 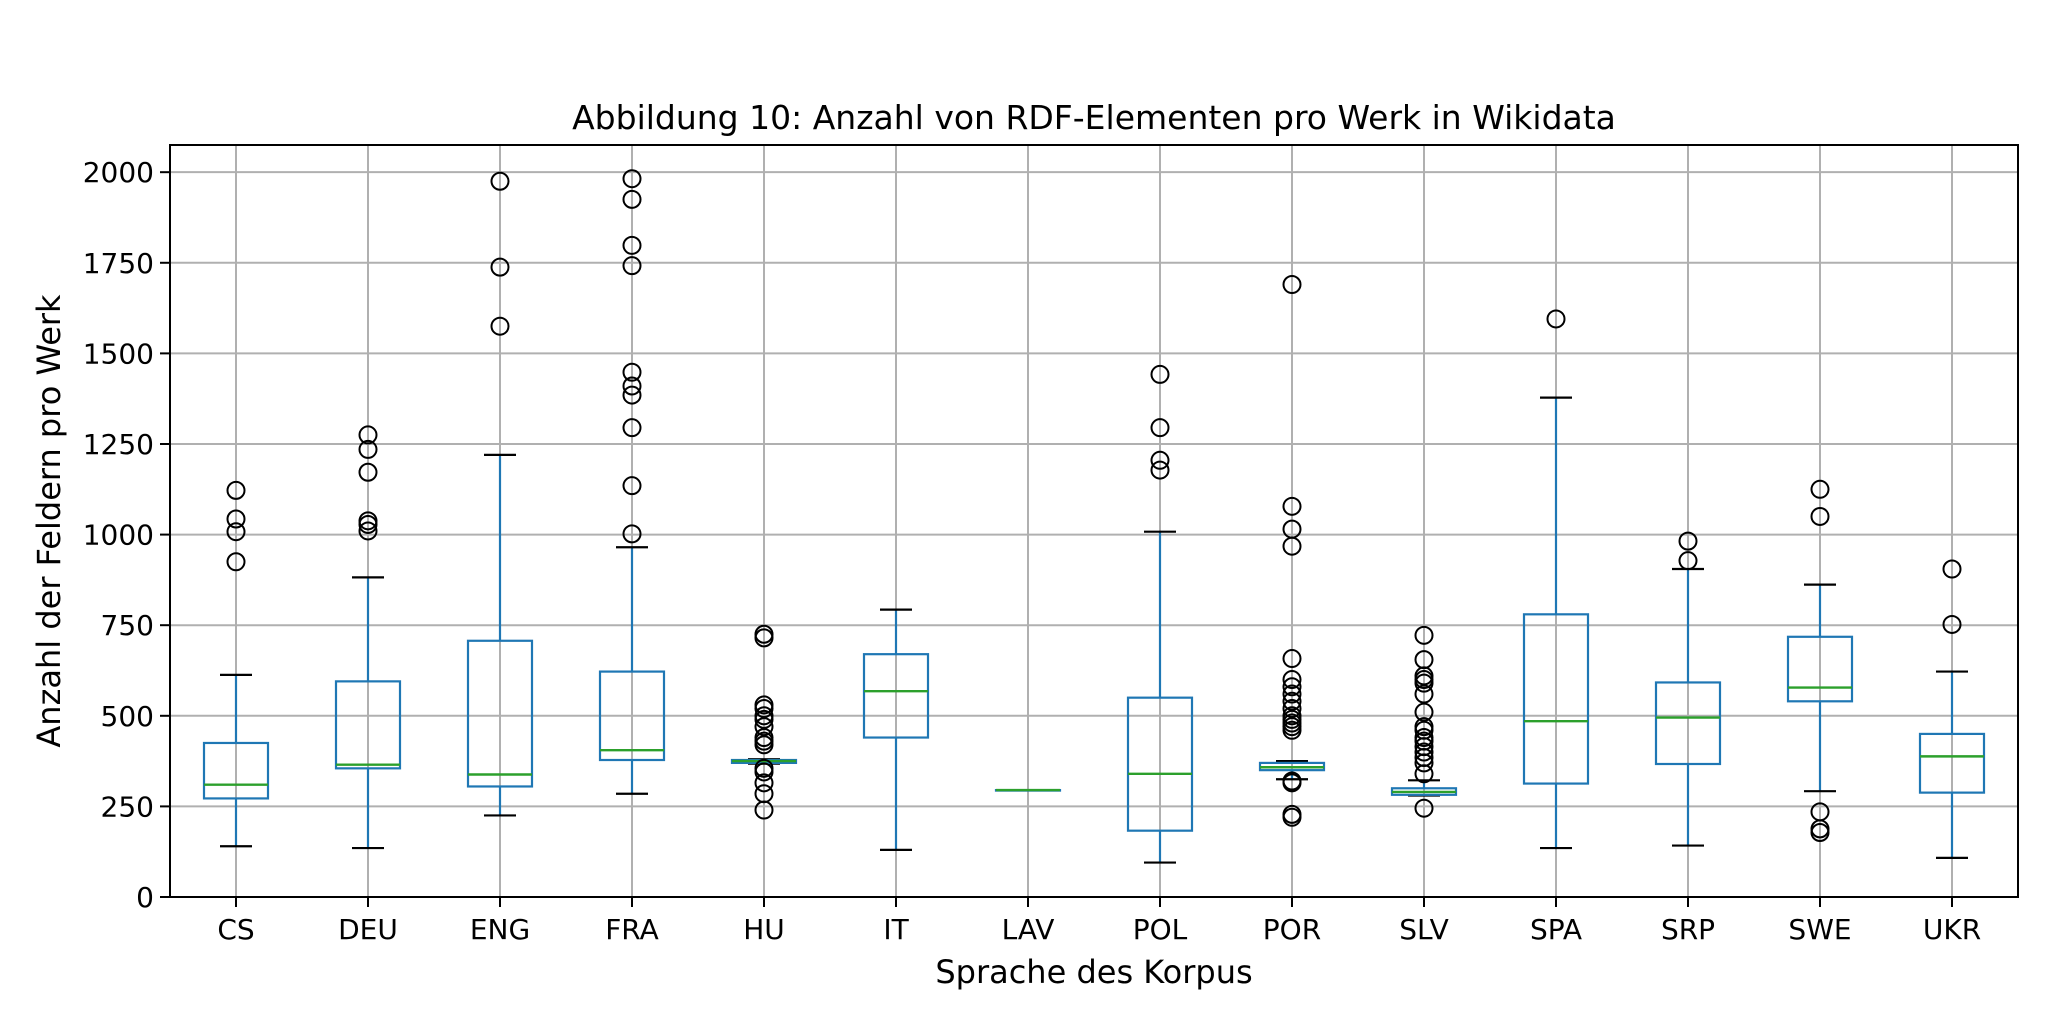 I want to click on box-fra, so click(x=632, y=670).